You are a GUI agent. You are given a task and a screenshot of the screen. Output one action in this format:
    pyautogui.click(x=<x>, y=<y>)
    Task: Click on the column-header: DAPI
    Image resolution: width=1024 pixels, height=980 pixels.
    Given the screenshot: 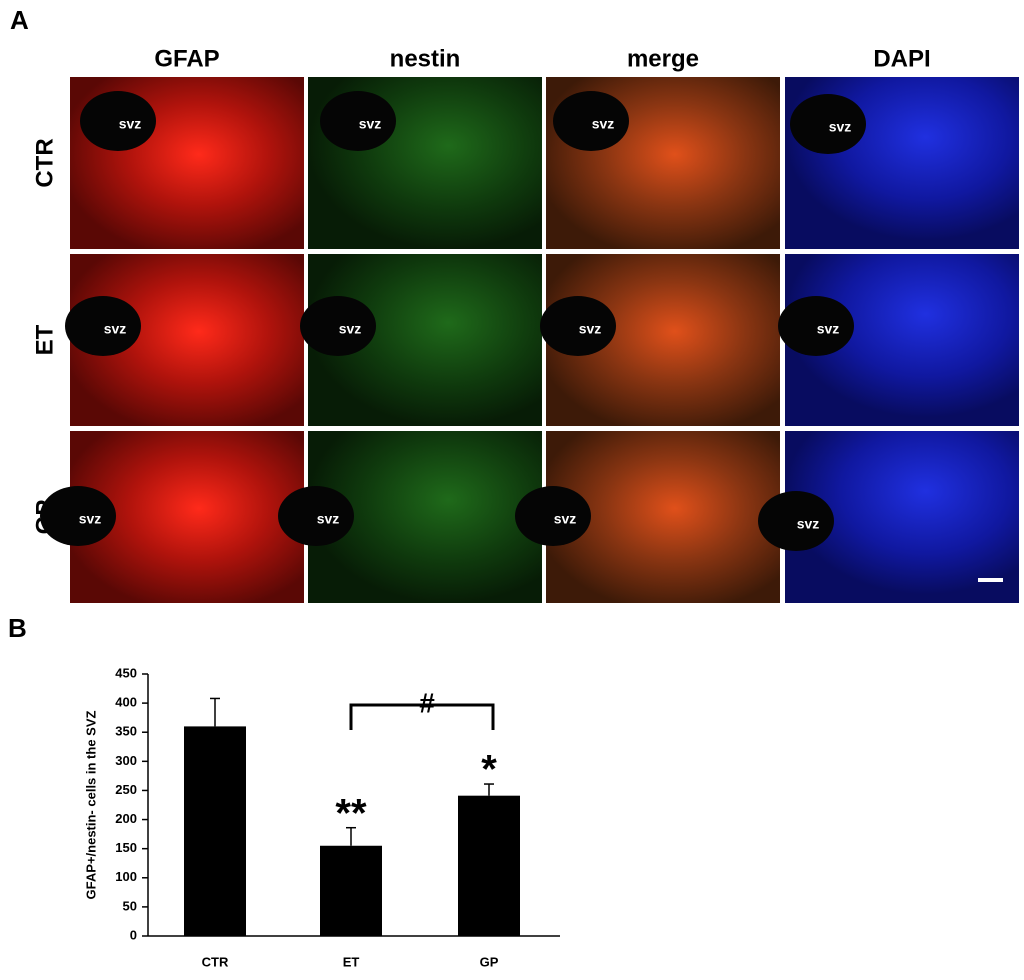 What is the action you would take?
    pyautogui.click(x=901, y=58)
    